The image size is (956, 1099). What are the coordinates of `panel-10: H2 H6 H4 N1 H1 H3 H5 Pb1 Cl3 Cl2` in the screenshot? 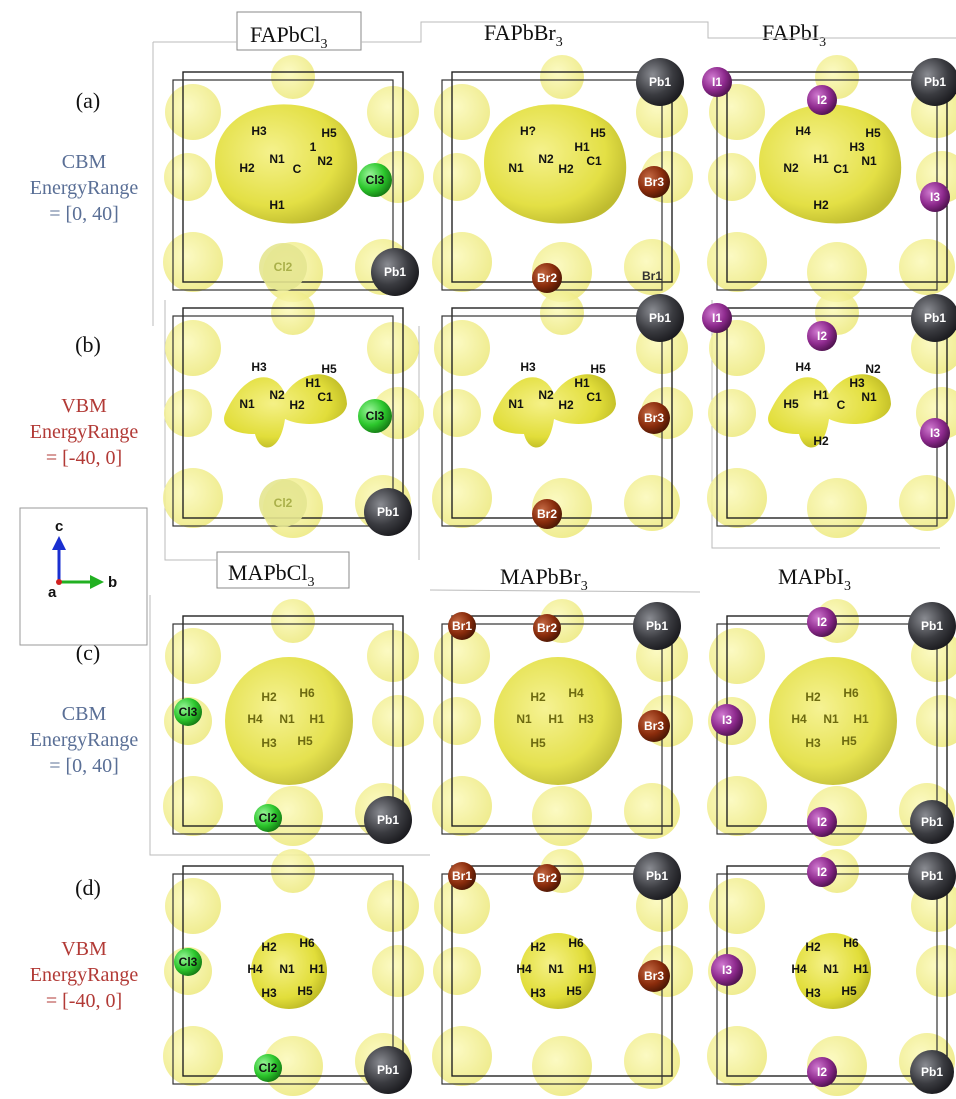 It's located at (293, 972).